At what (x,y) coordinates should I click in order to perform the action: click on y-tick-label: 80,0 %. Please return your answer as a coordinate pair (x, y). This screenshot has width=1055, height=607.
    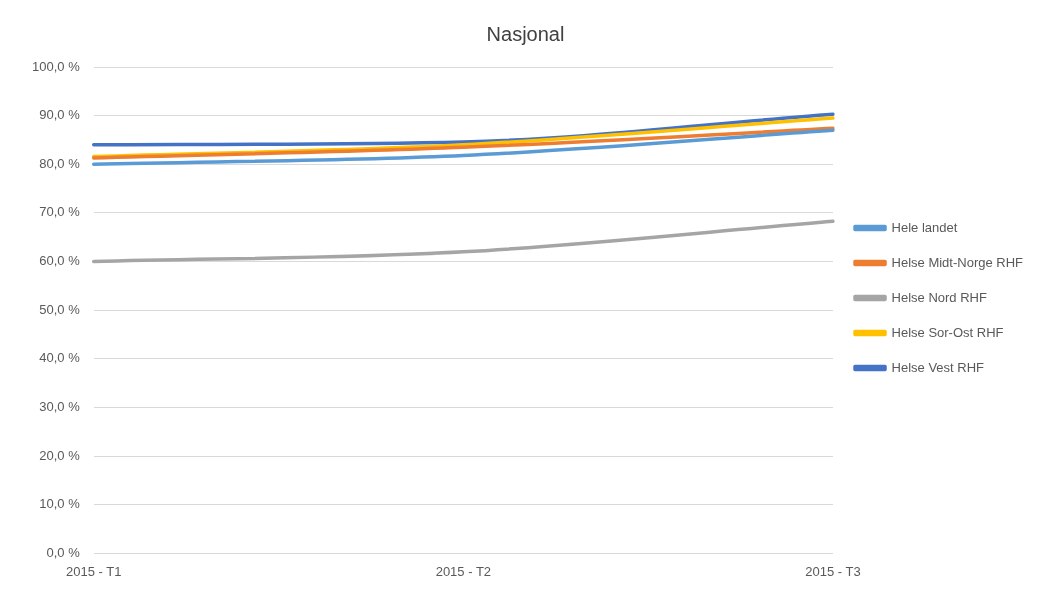
    Looking at the image, I should click on (60, 163).